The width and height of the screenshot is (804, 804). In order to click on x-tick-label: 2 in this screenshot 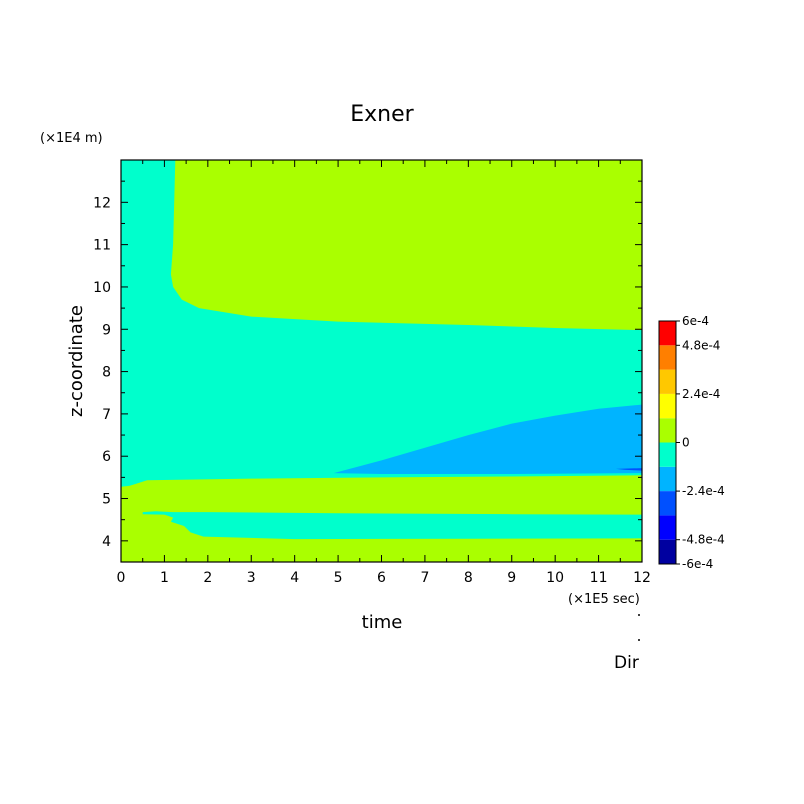, I will do `click(207, 578)`.